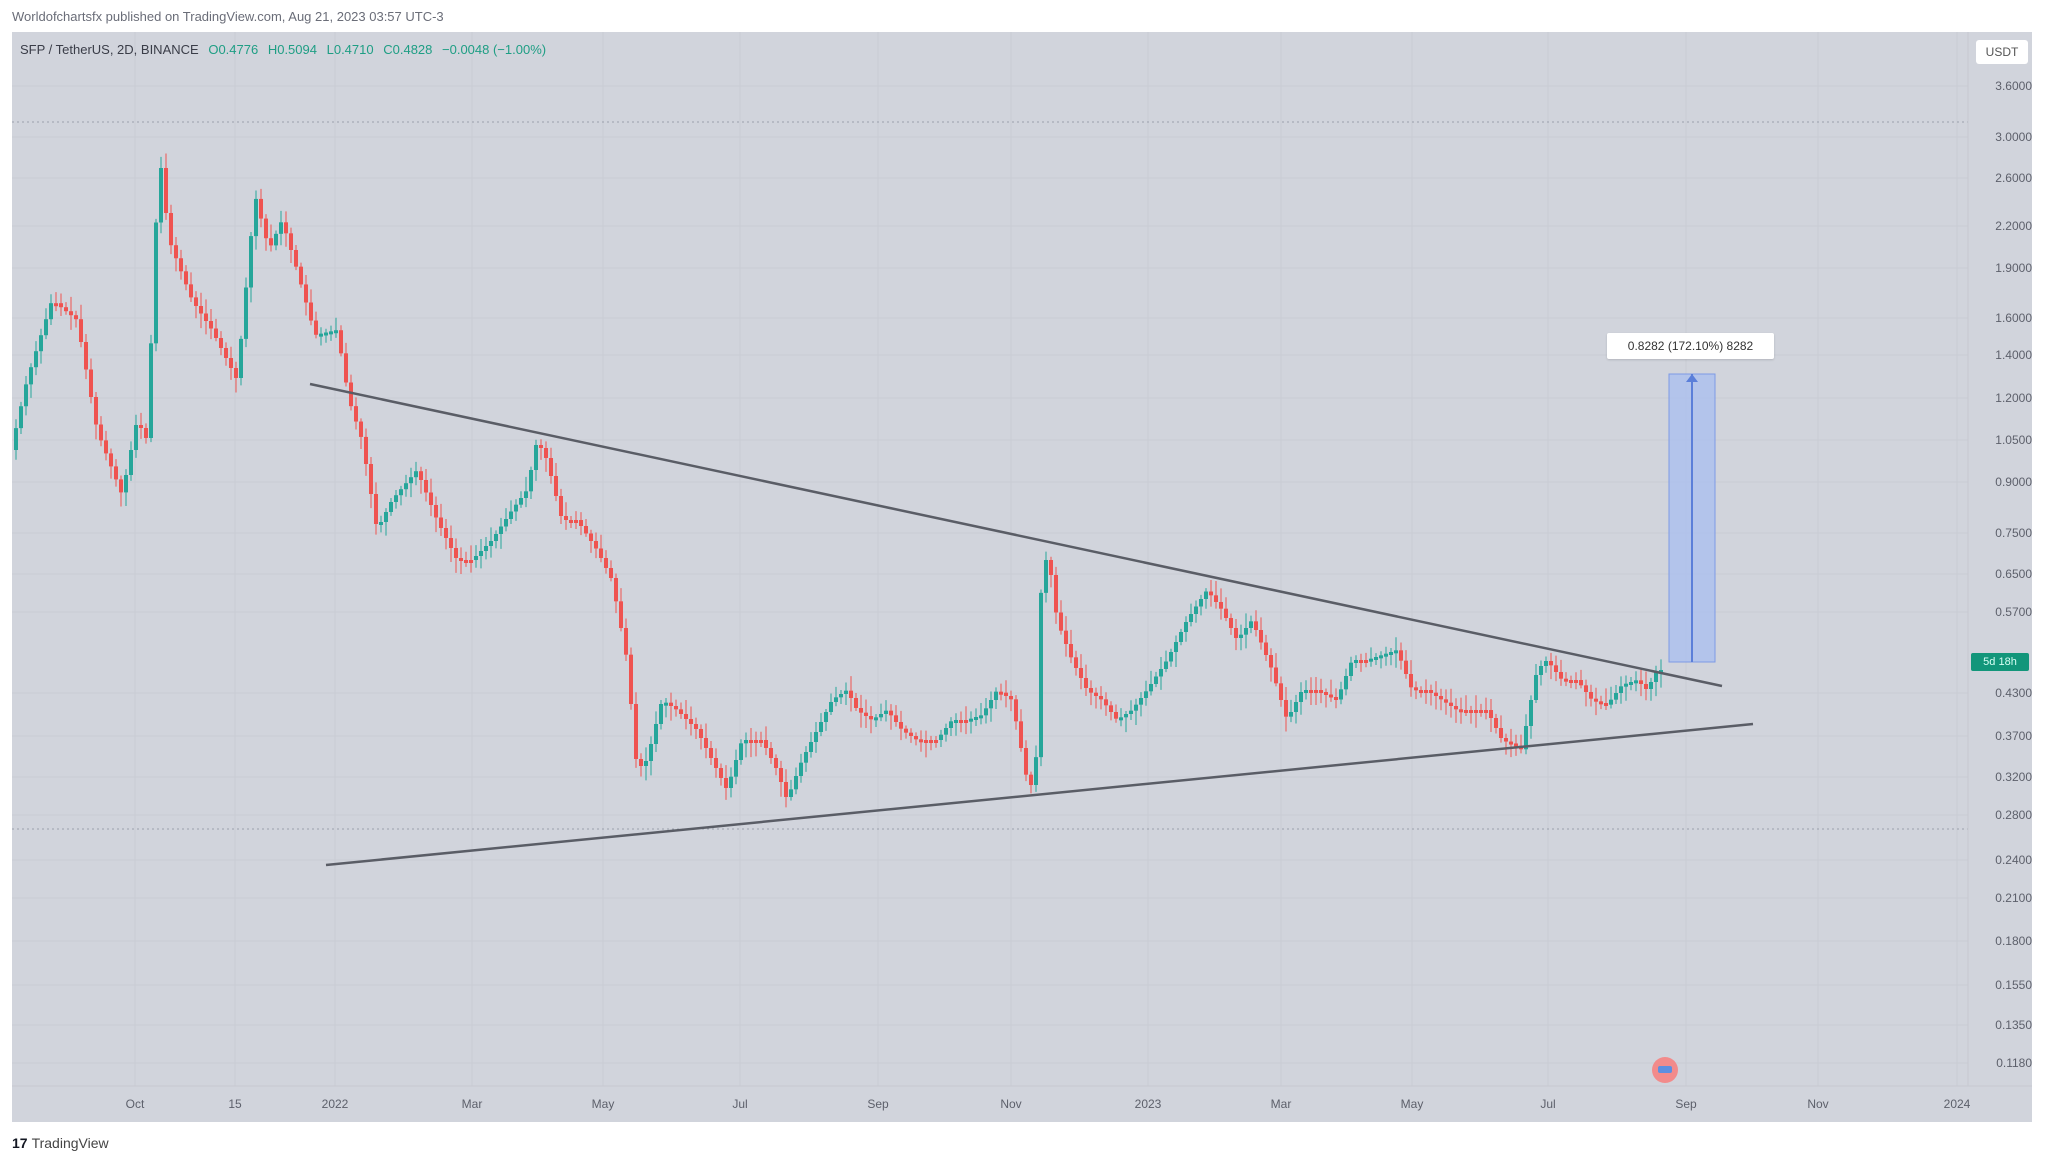 This screenshot has width=2048, height=1163. Describe the element at coordinates (2013, 178) in the screenshot. I see `price-tick-label: 2.6000` at that location.